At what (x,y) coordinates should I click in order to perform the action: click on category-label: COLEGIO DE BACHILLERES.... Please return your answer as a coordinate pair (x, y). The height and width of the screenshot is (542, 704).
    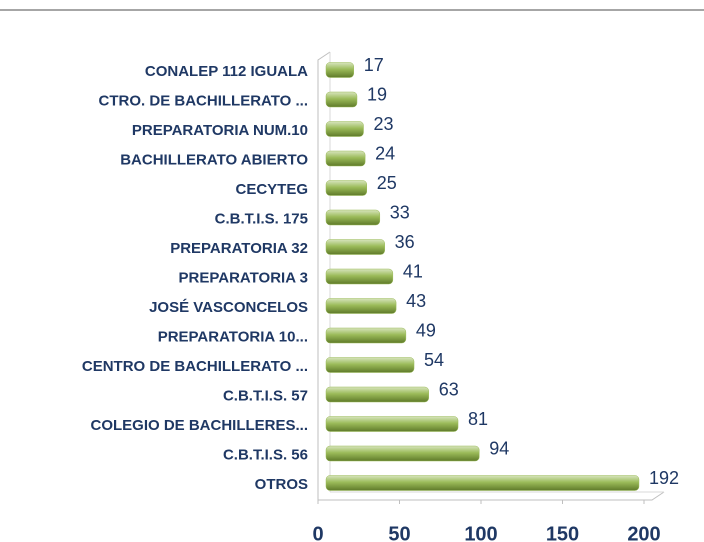
    Looking at the image, I should click on (199, 425).